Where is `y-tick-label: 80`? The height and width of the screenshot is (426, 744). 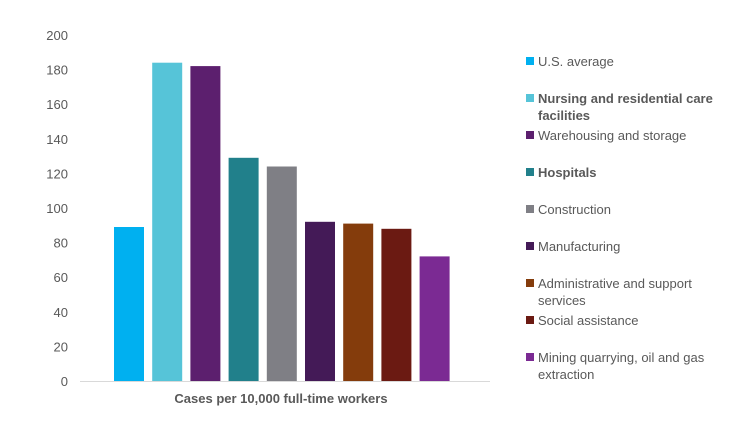
y-tick-label: 80 is located at coordinates (61, 243).